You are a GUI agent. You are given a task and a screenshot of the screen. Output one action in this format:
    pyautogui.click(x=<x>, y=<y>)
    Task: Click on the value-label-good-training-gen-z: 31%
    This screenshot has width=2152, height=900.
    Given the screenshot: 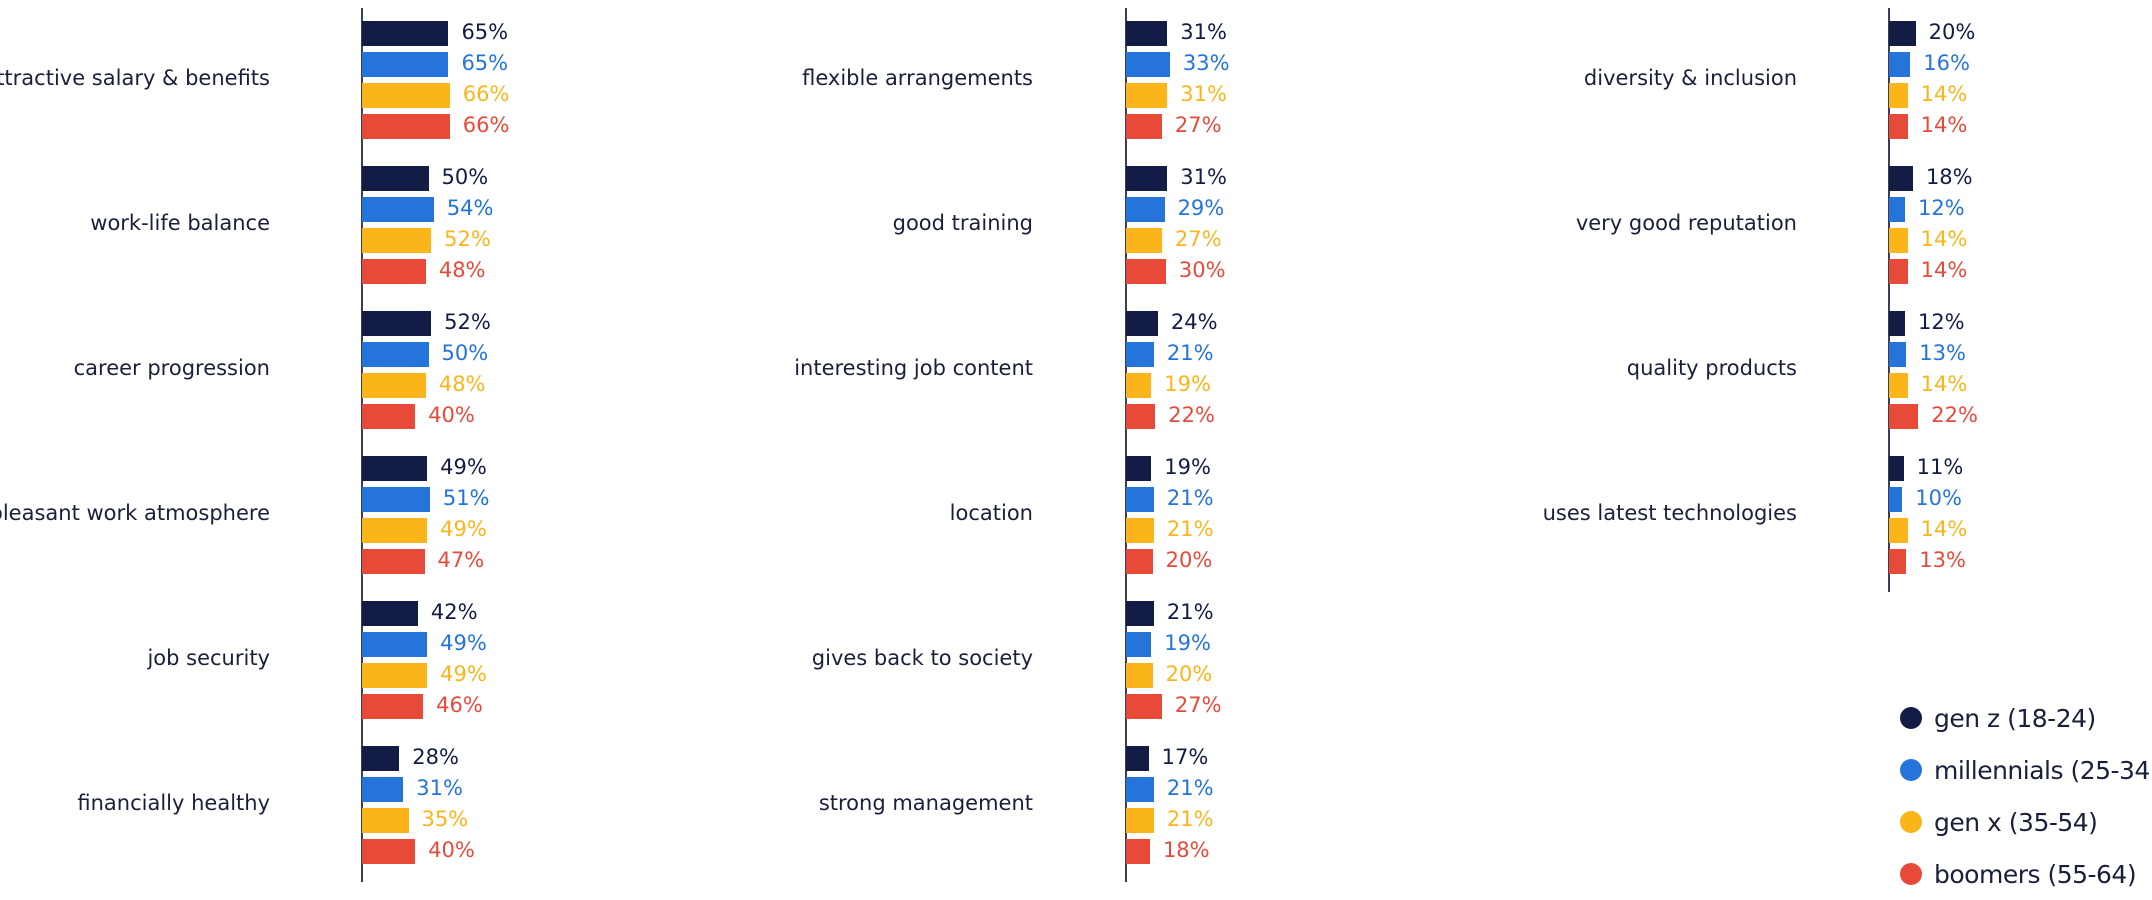 What is the action you would take?
    pyautogui.click(x=1203, y=177)
    